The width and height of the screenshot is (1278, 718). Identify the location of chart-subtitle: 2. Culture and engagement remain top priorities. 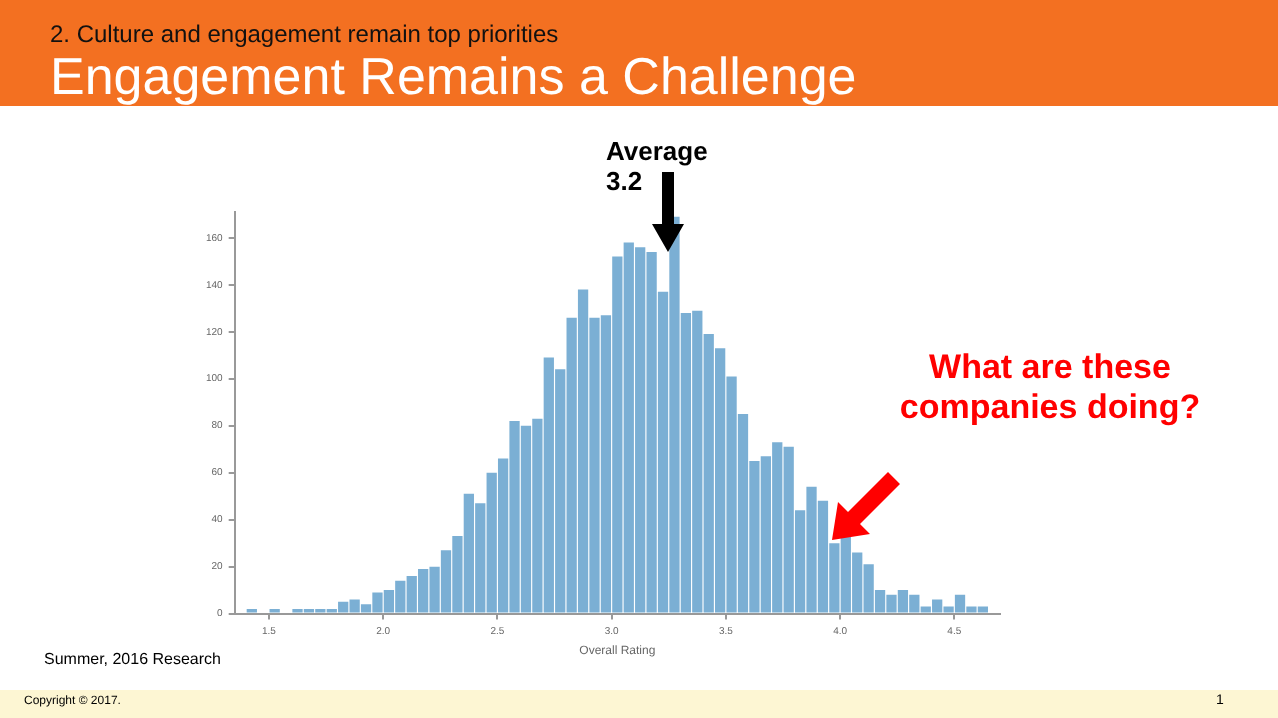
(304, 34).